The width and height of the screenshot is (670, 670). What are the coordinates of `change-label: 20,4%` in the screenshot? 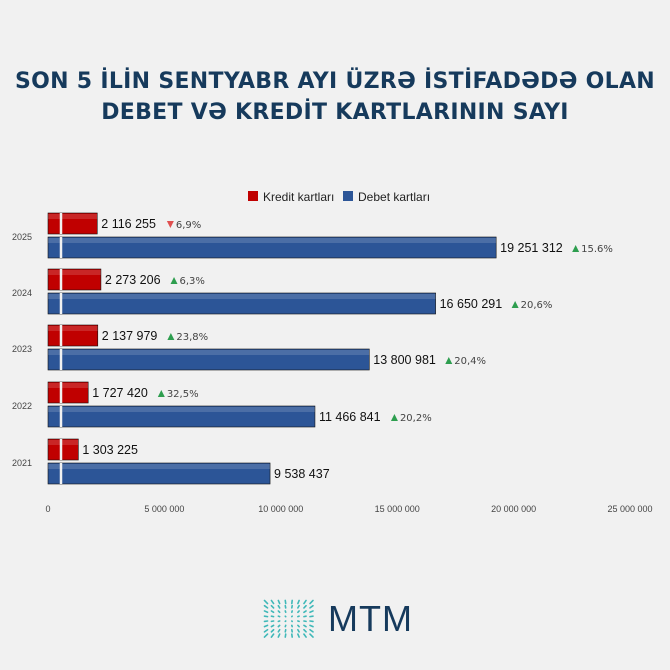 It's located at (470, 361).